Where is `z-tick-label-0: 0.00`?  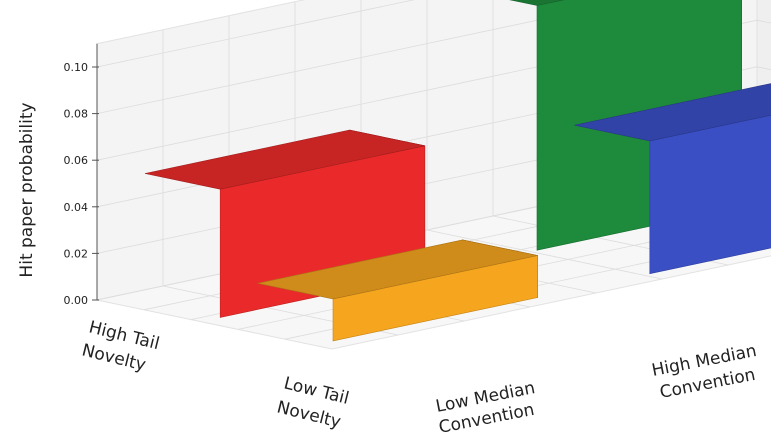 z-tick-label-0: 0.00 is located at coordinates (76, 300).